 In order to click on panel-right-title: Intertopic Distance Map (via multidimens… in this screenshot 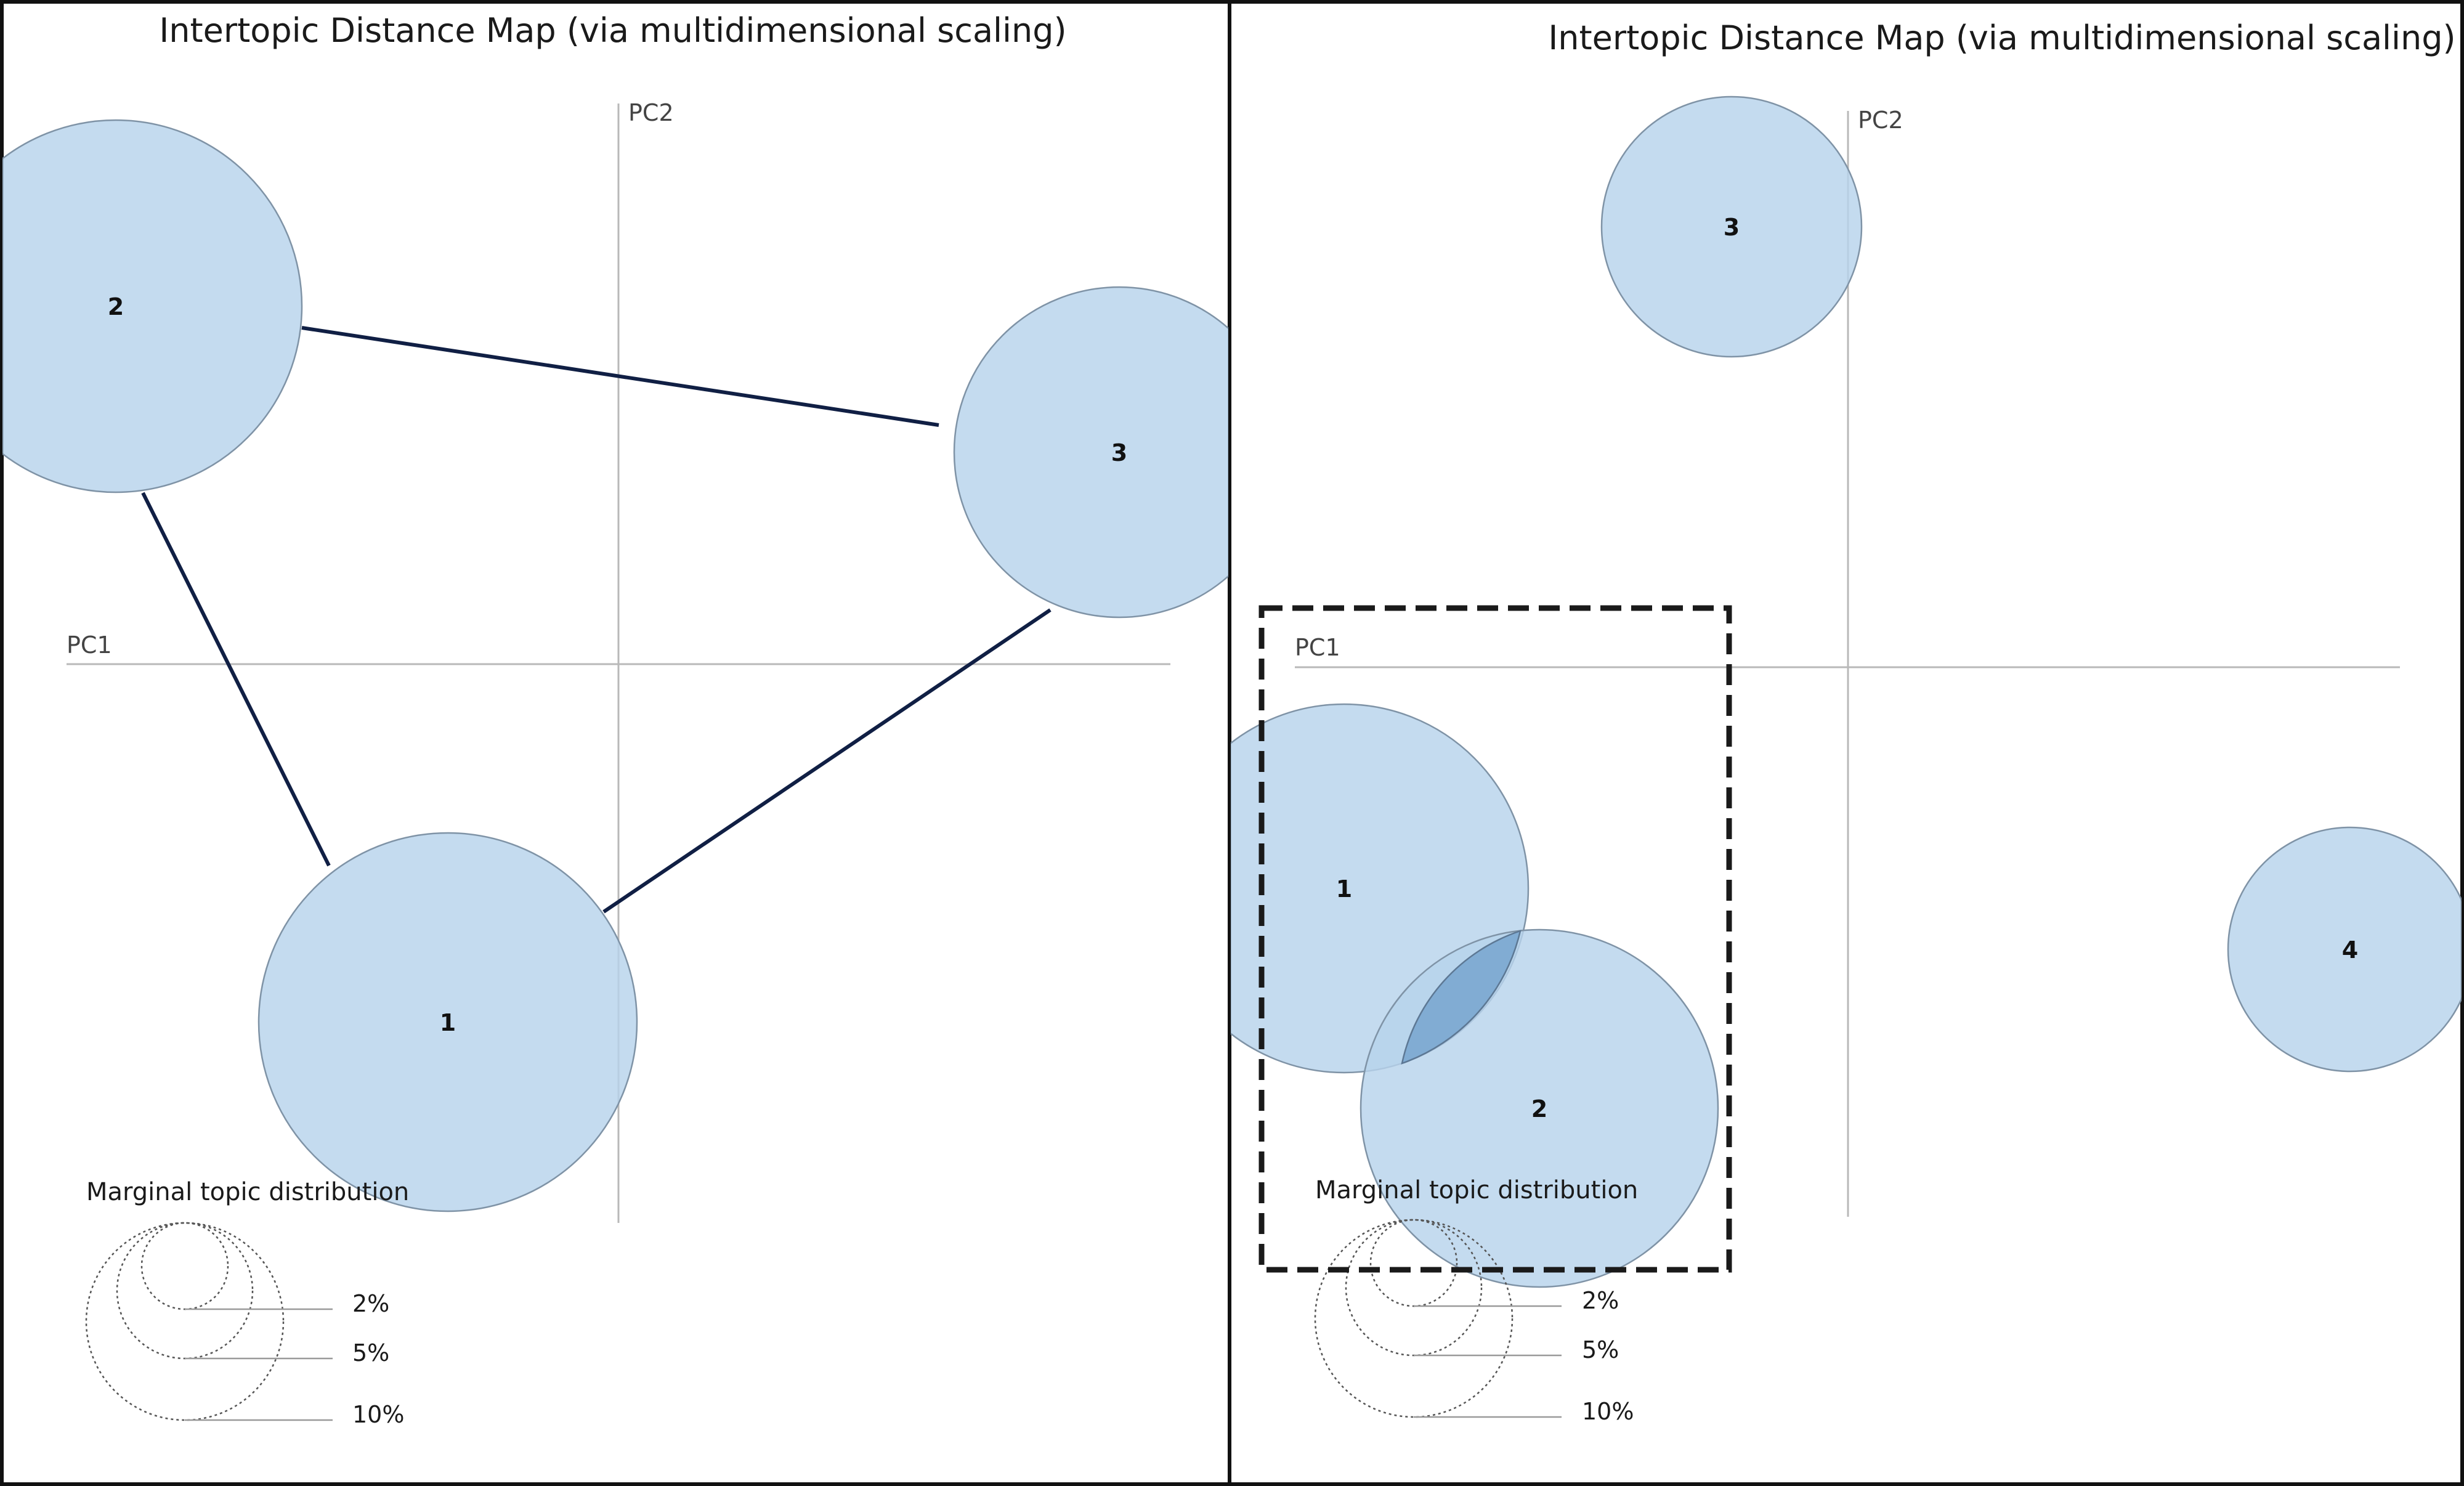, I will do `click(2001, 37)`.